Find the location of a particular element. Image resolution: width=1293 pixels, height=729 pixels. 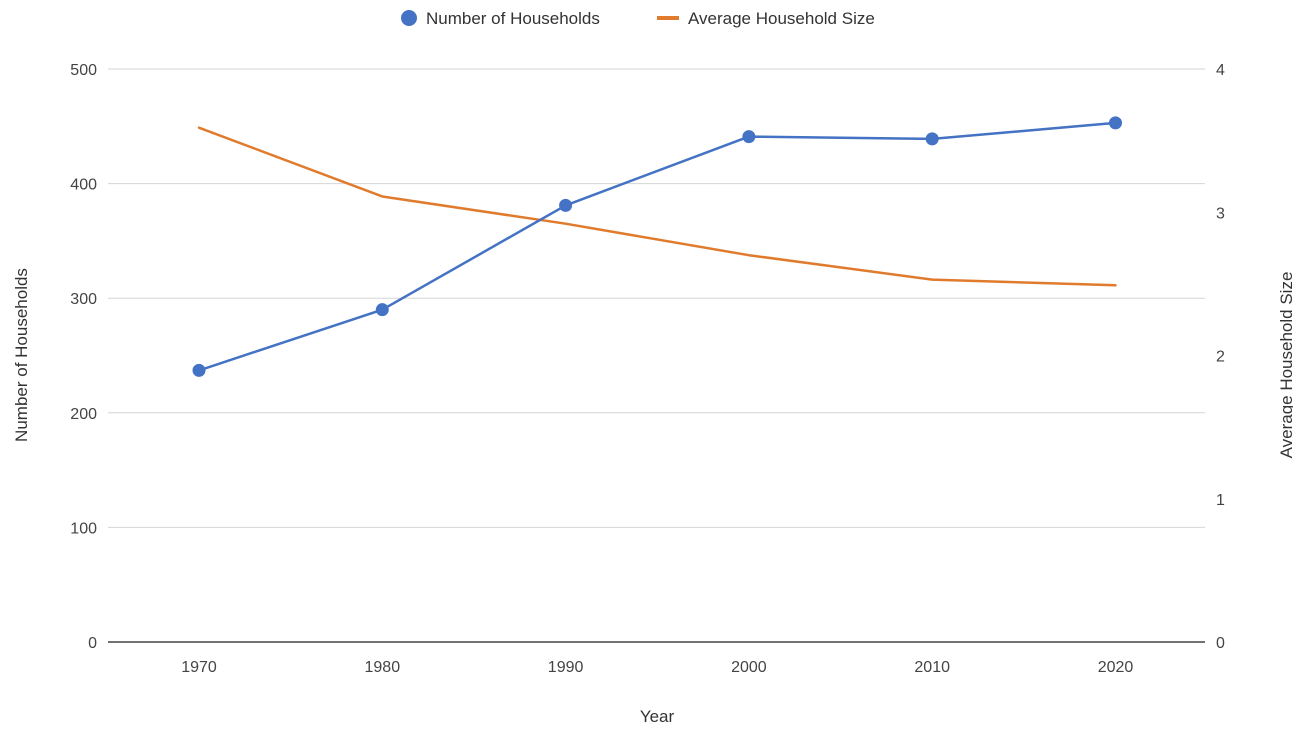

left-tick-label: 100 is located at coordinates (83, 528).